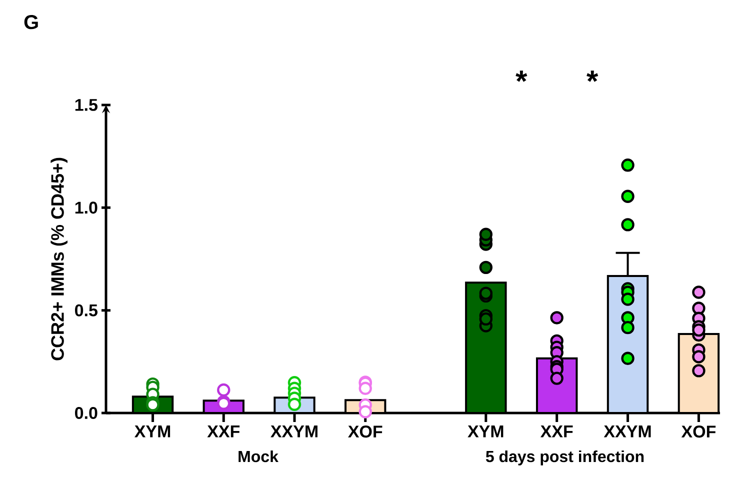 This screenshot has height=491, width=741. Describe the element at coordinates (31, 22) in the screenshot. I see `chart-title: G` at that location.